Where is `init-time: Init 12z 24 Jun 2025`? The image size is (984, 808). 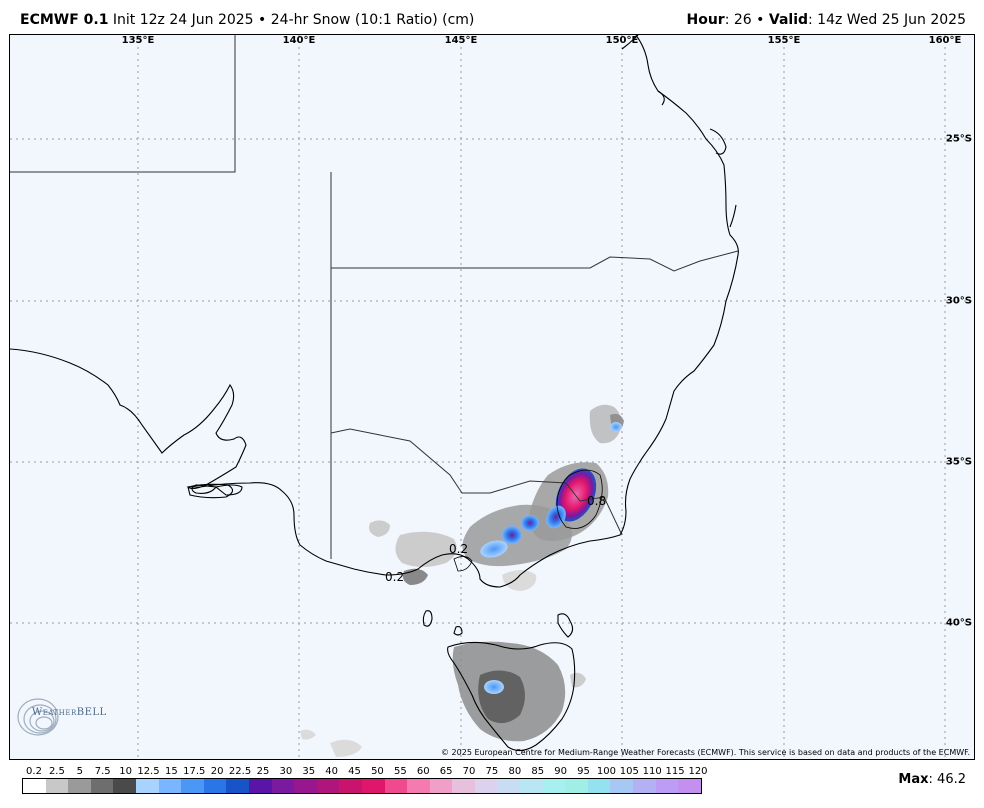 init-time: Init 12z 24 Jun 2025 is located at coordinates (183, 20).